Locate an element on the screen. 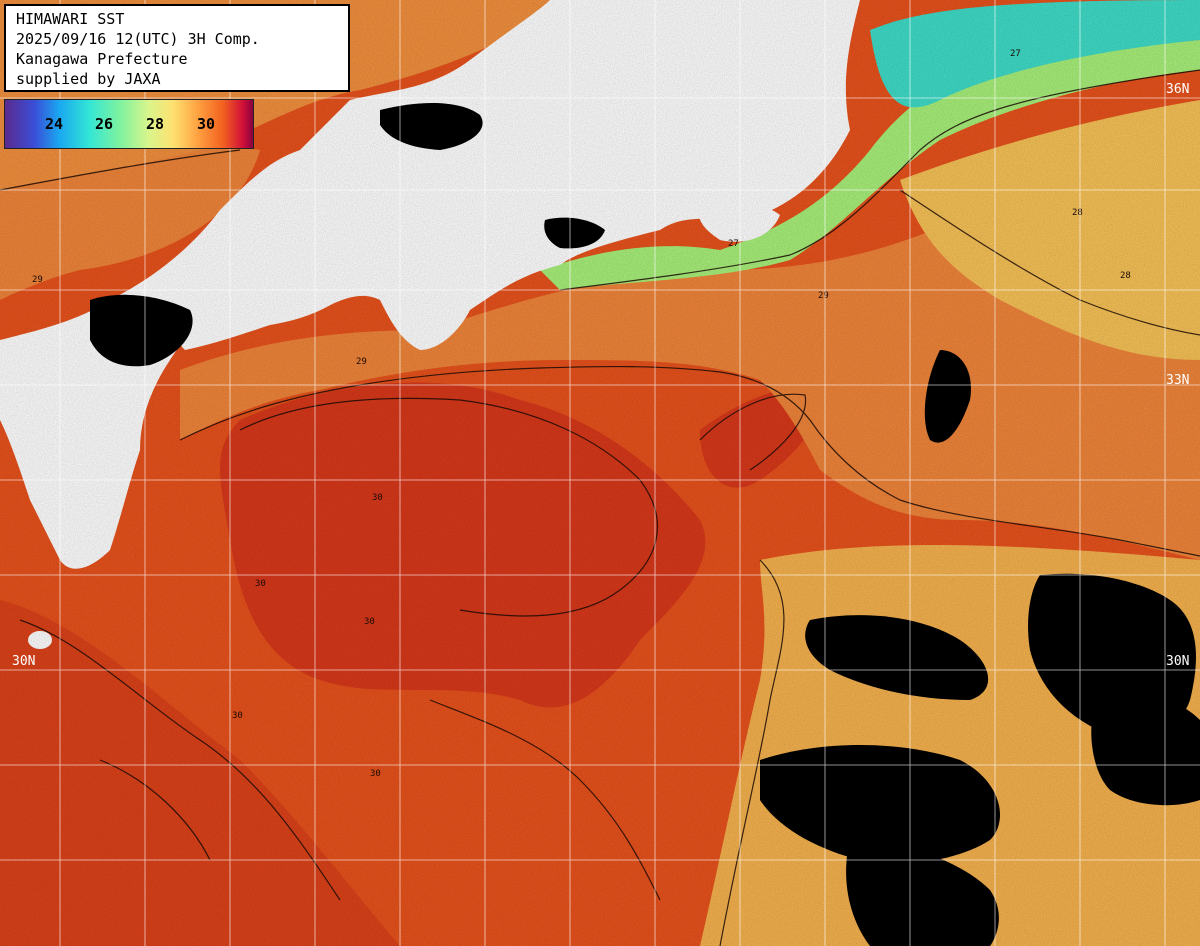 Image resolution: width=1200 pixels, height=946 pixels. prefecture: Kanagawa Prefecture is located at coordinates (102, 59).